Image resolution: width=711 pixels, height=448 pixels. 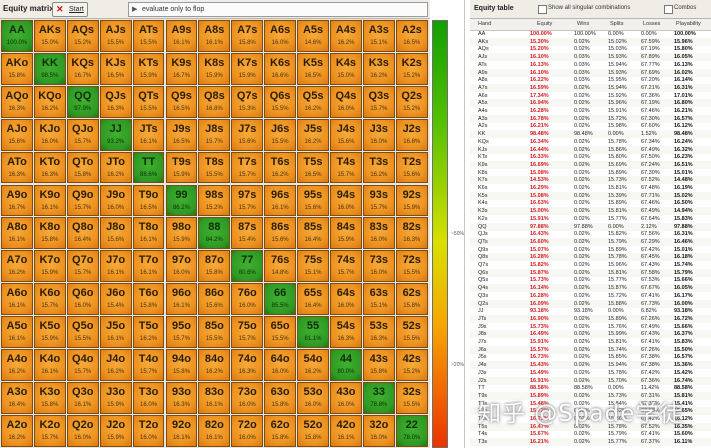 What do you see at coordinates (181, 365) in the screenshot?
I see `hand-cell: 94o 15.8%` at bounding box center [181, 365].